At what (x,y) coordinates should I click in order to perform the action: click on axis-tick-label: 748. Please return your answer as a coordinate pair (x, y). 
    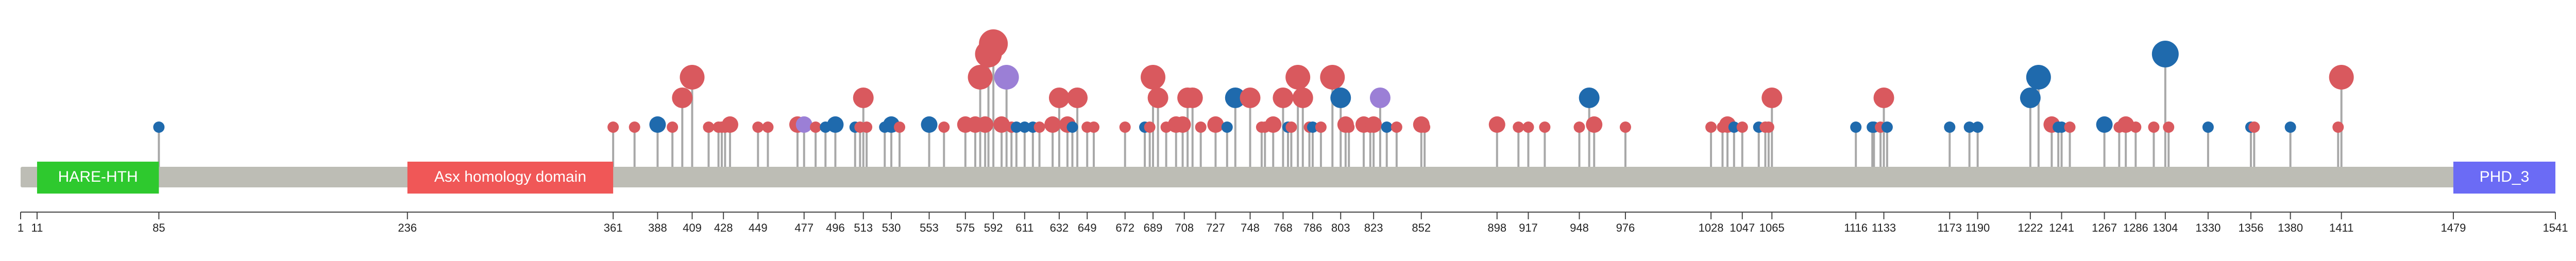
    Looking at the image, I should click on (1250, 227).